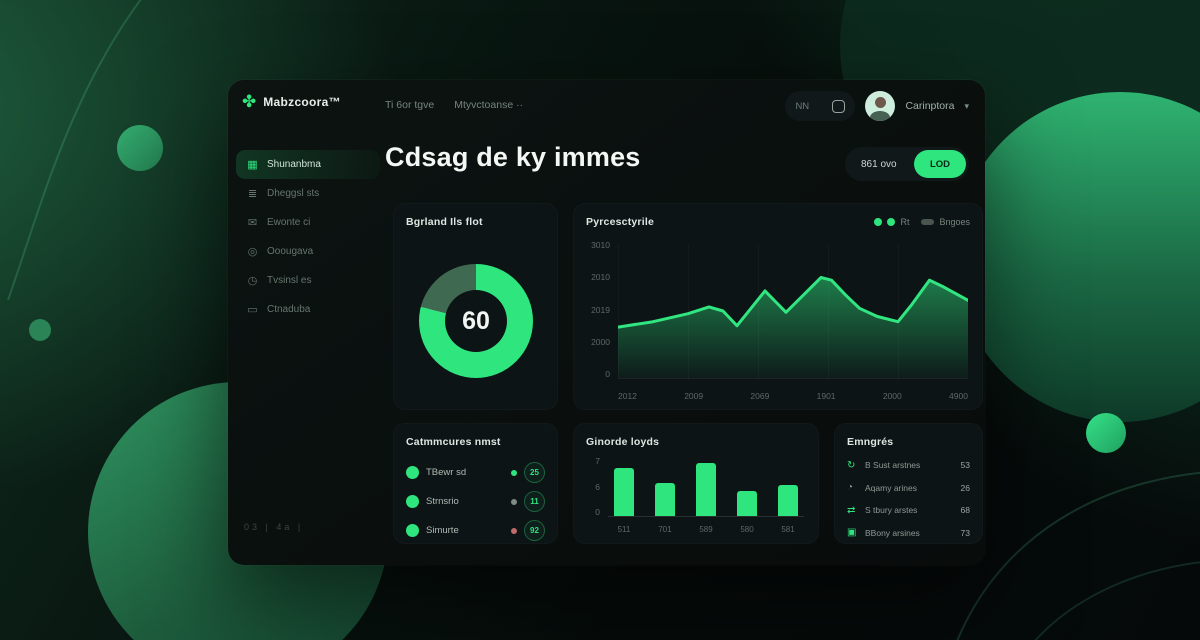  I want to click on sidebar-item-history: ◷ Tvsinsl es, so click(308, 280).